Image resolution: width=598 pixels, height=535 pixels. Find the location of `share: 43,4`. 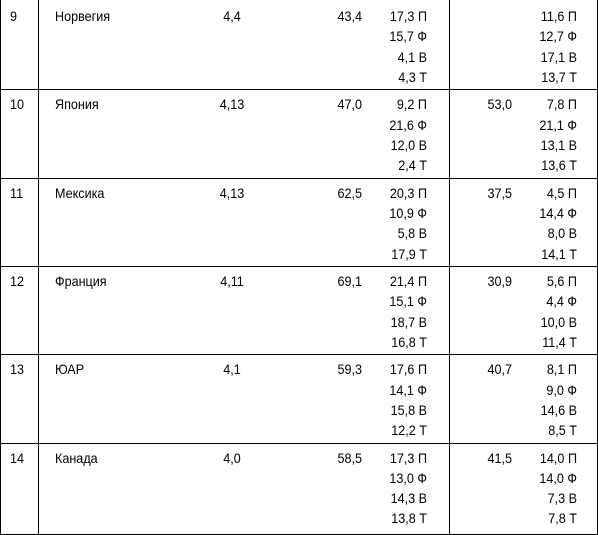

share: 43,4 is located at coordinates (349, 16).